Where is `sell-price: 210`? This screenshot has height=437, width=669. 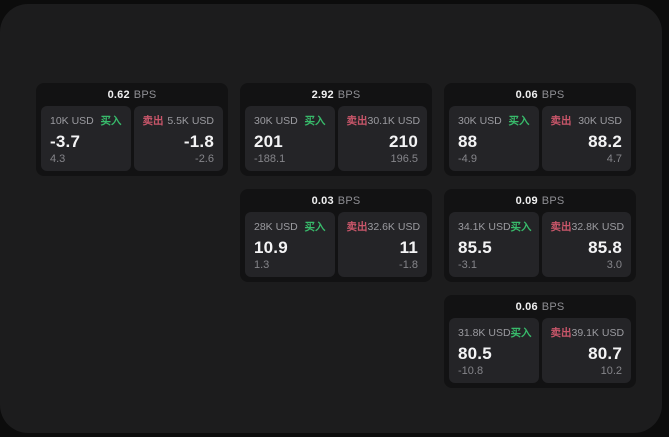 sell-price: 210 is located at coordinates (403, 141).